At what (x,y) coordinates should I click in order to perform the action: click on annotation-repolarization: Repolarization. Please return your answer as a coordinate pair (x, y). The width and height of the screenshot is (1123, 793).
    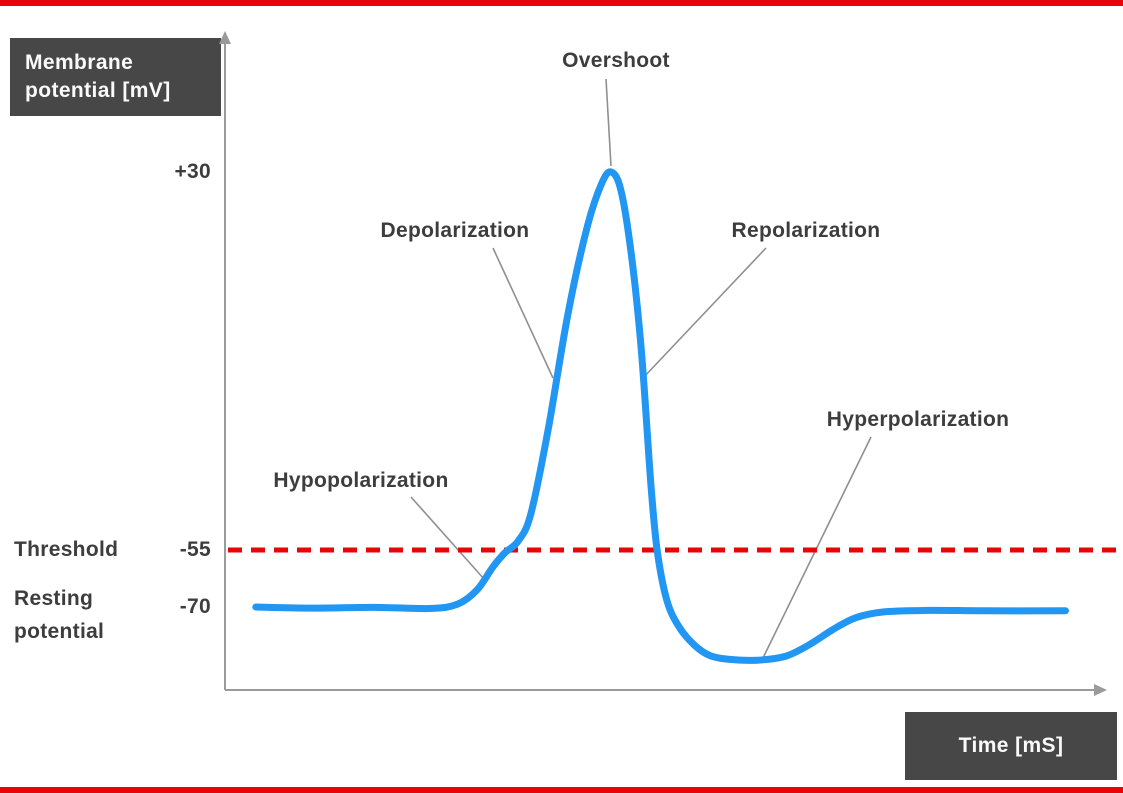
    Looking at the image, I should click on (806, 230).